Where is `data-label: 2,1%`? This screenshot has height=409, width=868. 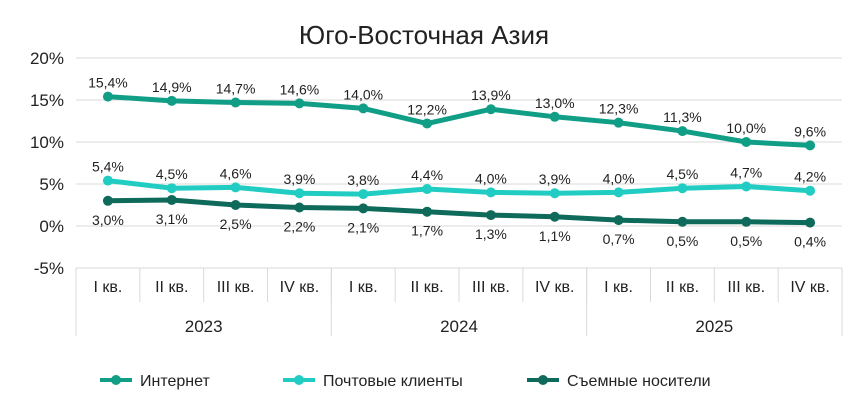 data-label: 2,1% is located at coordinates (363, 227).